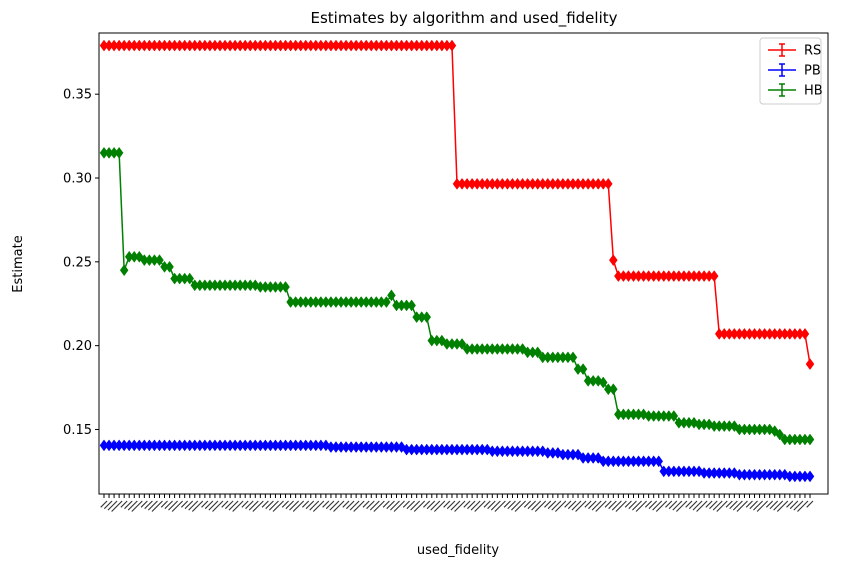 This screenshot has width=855, height=565. I want to click on legend-label-HB: HB, so click(813, 91).